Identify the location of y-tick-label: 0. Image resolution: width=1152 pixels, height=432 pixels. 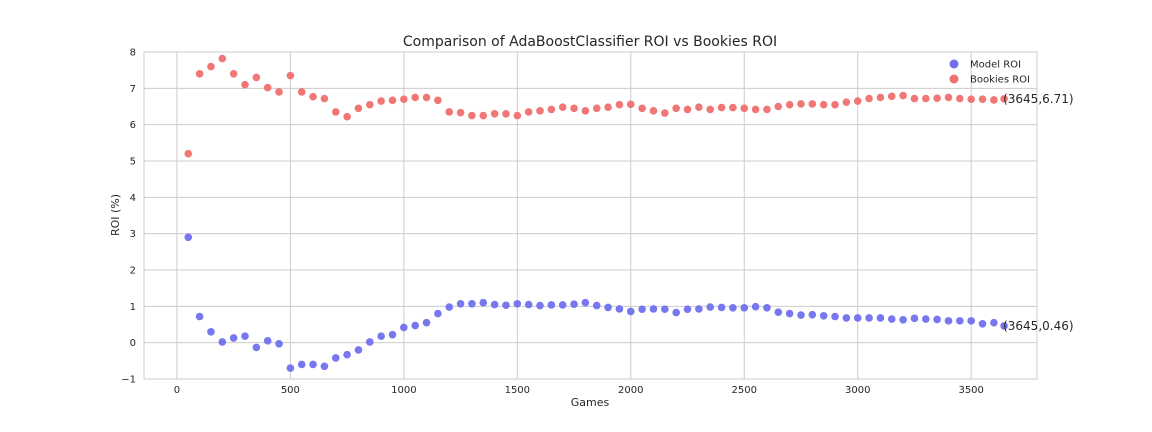
(133, 343).